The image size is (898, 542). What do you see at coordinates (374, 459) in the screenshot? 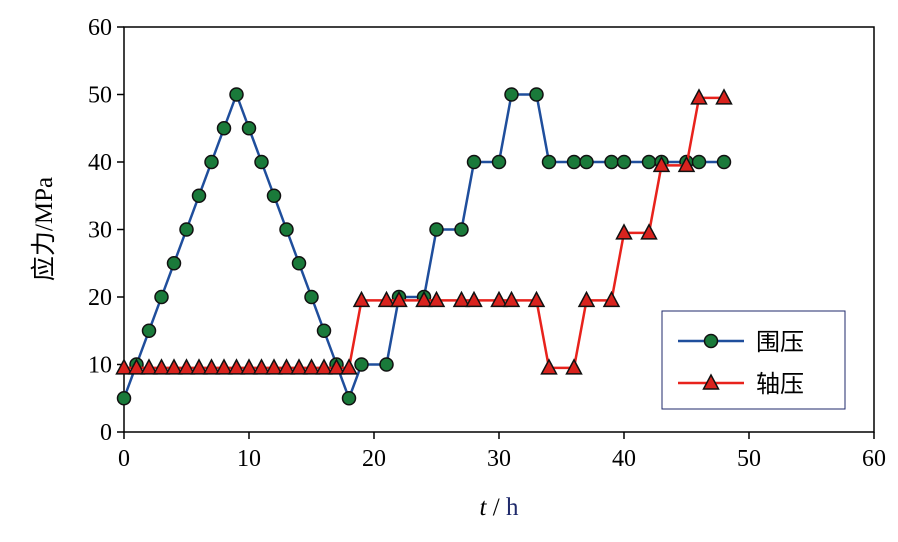
I see `x-tick-label: 20` at bounding box center [374, 459].